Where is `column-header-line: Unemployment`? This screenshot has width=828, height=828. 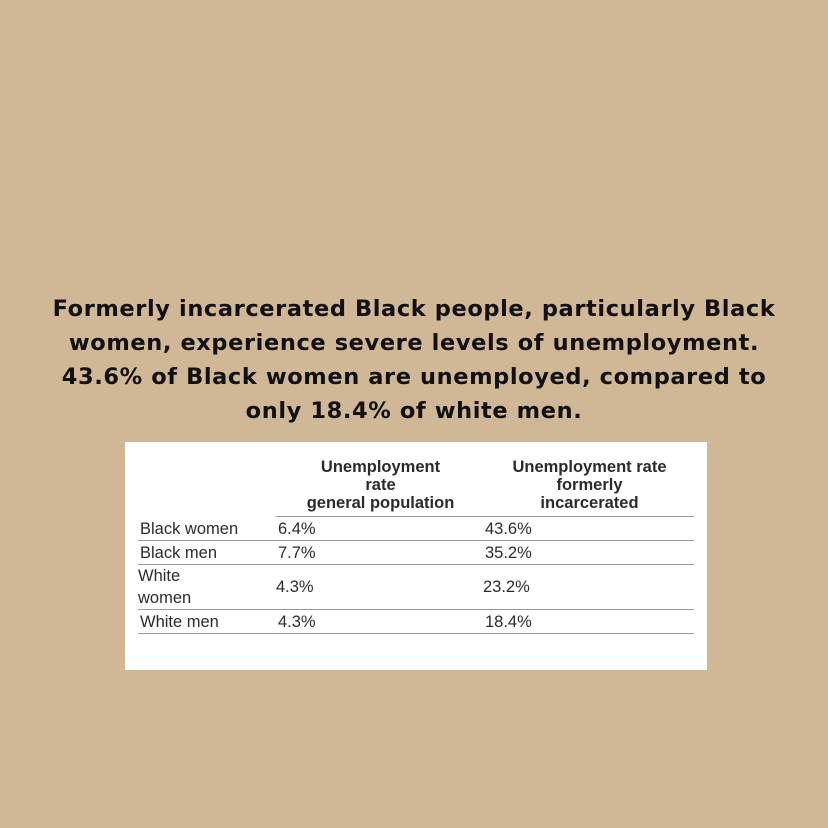
column-header-line: Unemployment is located at coordinates (380, 467).